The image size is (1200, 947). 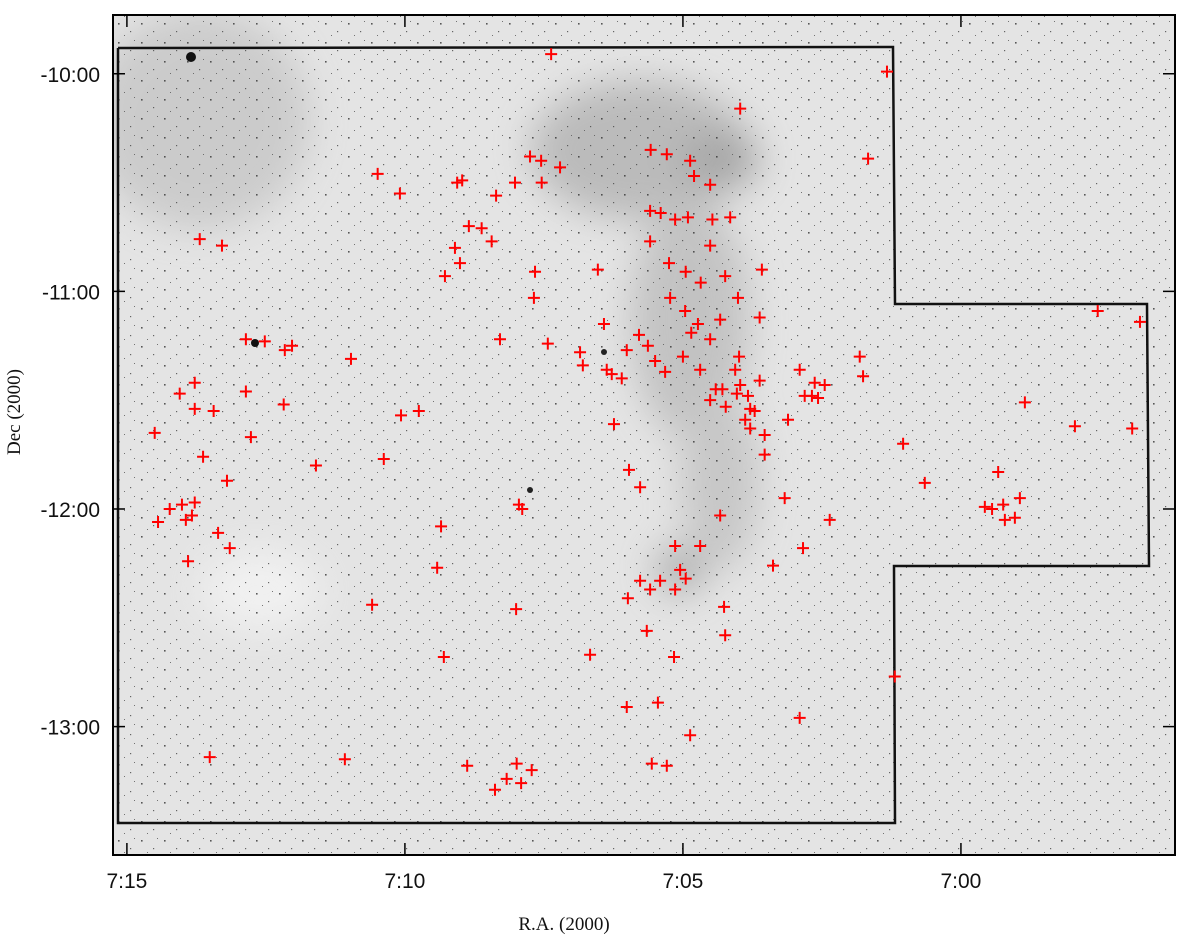 What do you see at coordinates (126, 881) in the screenshot?
I see `x-tick-label: 7:15` at bounding box center [126, 881].